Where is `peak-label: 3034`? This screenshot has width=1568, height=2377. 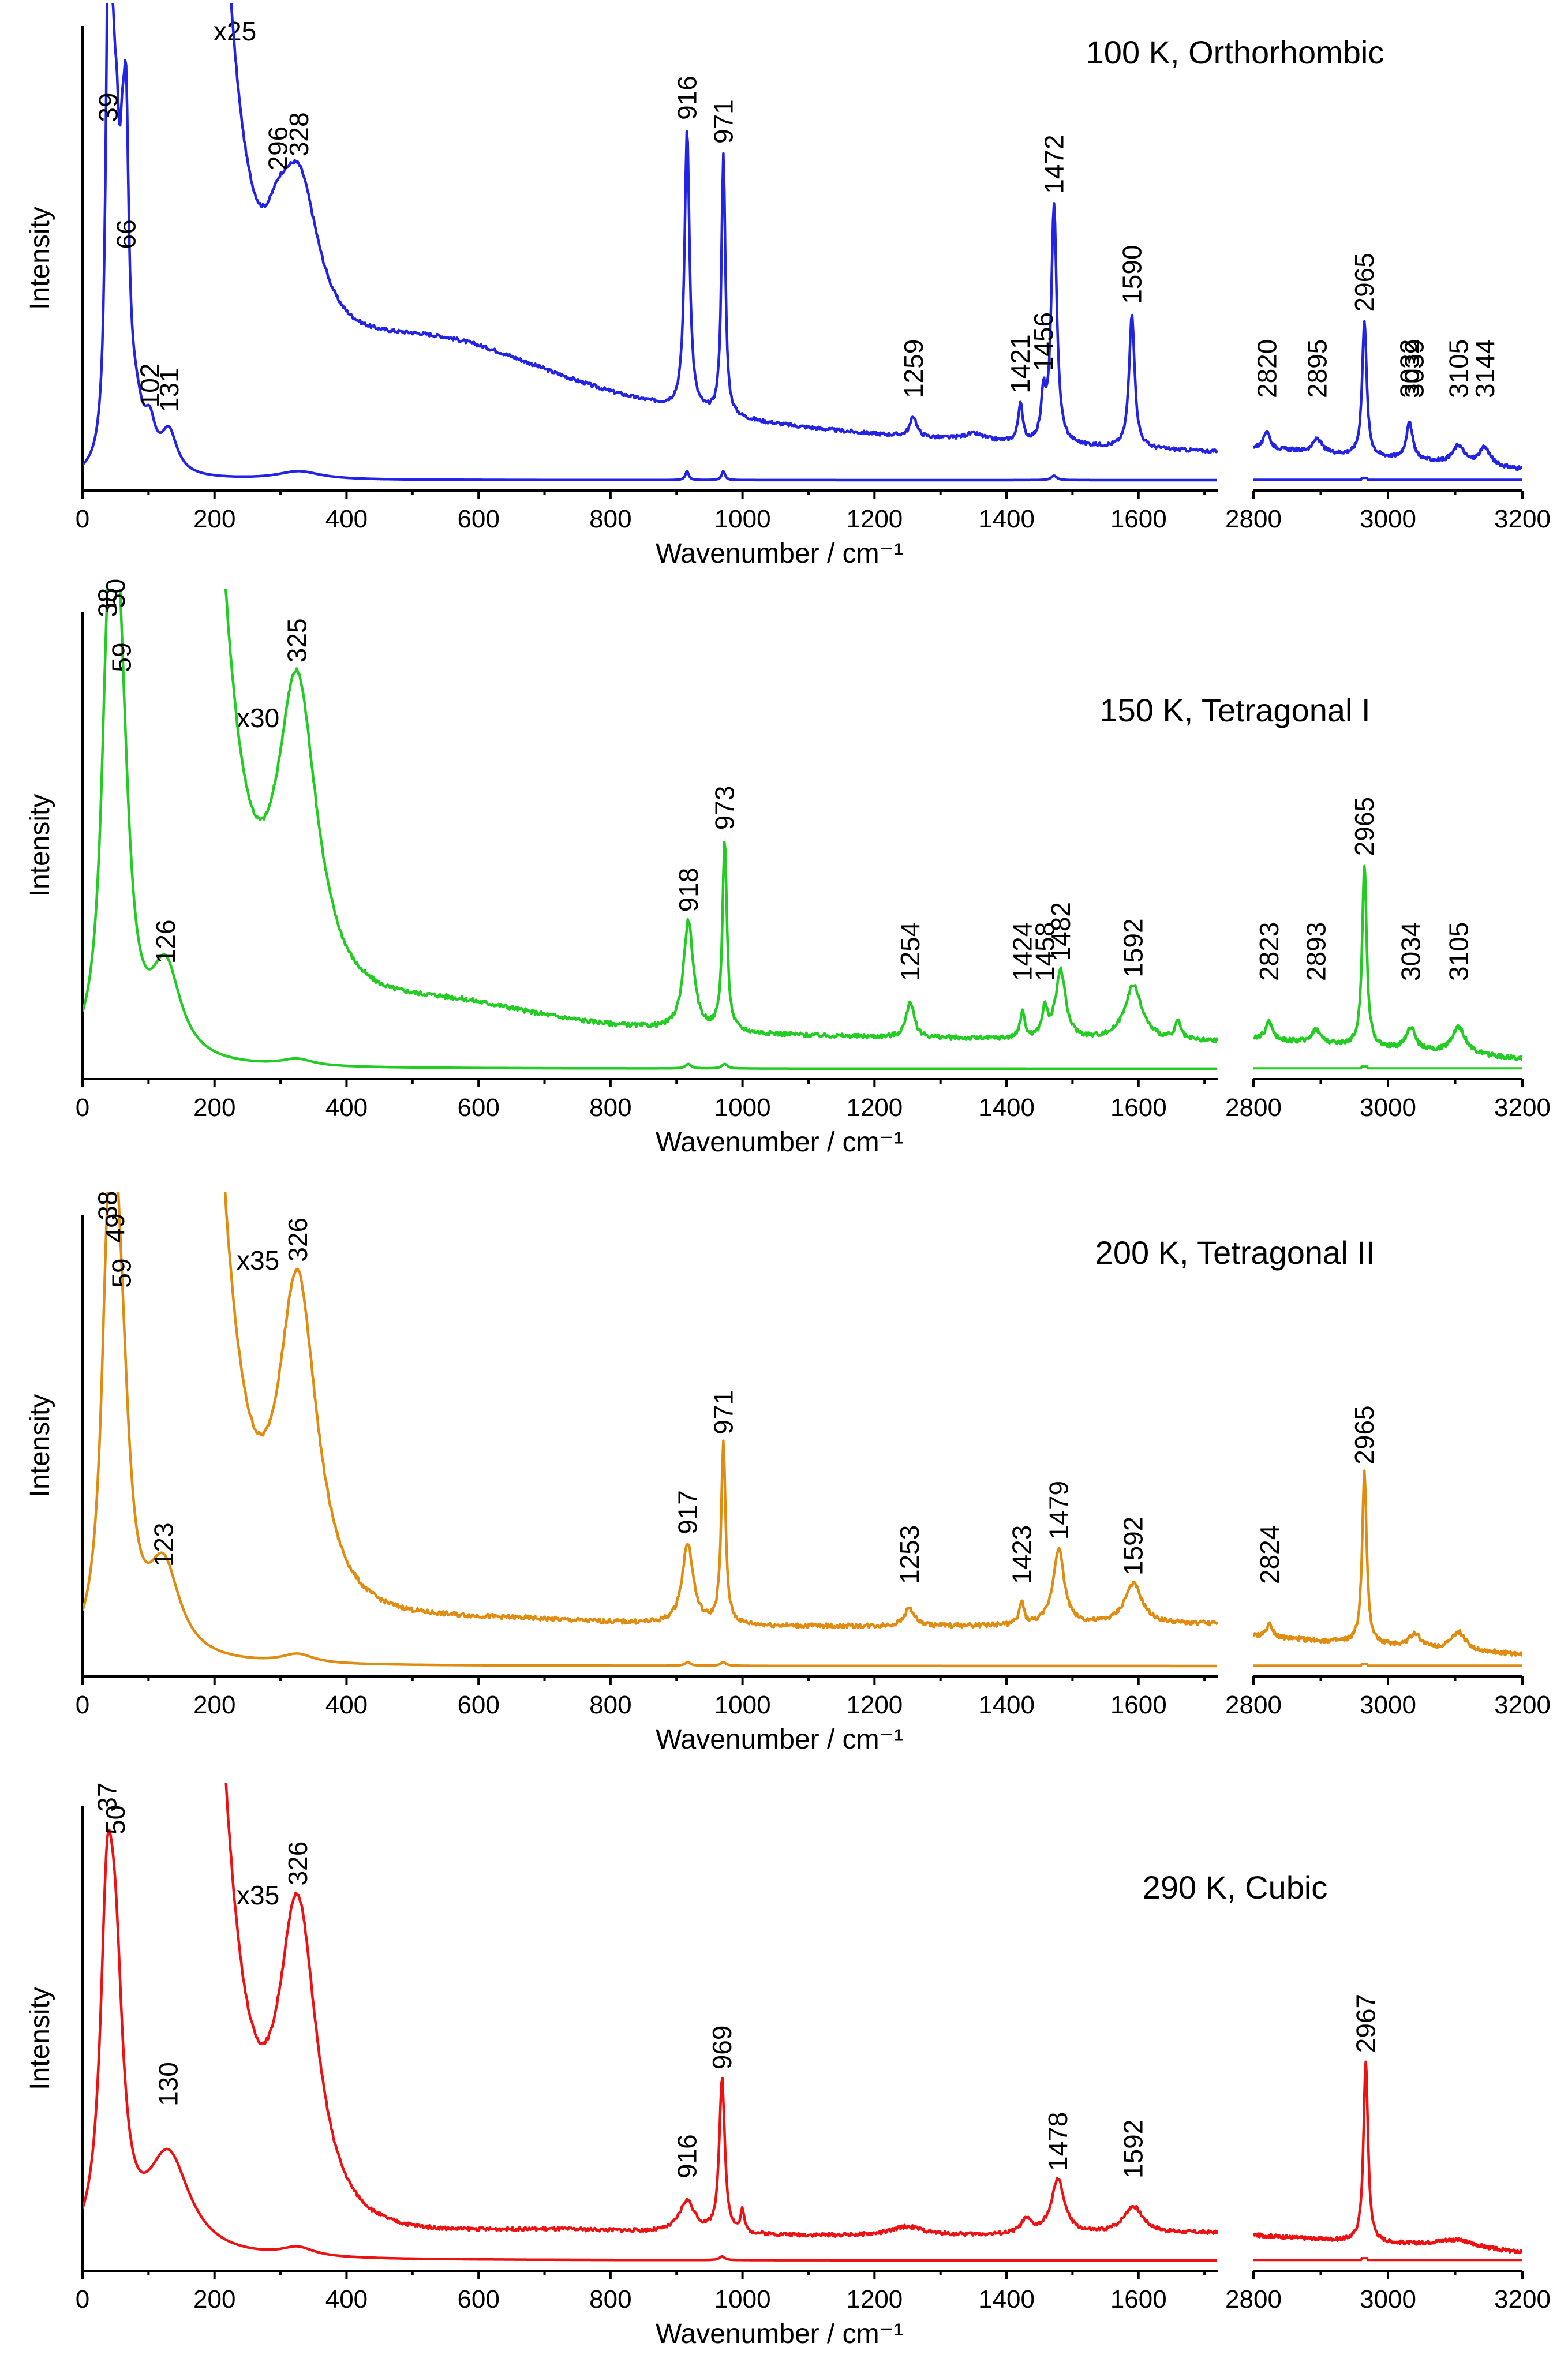
peak-label: 3034 is located at coordinates (1411, 952).